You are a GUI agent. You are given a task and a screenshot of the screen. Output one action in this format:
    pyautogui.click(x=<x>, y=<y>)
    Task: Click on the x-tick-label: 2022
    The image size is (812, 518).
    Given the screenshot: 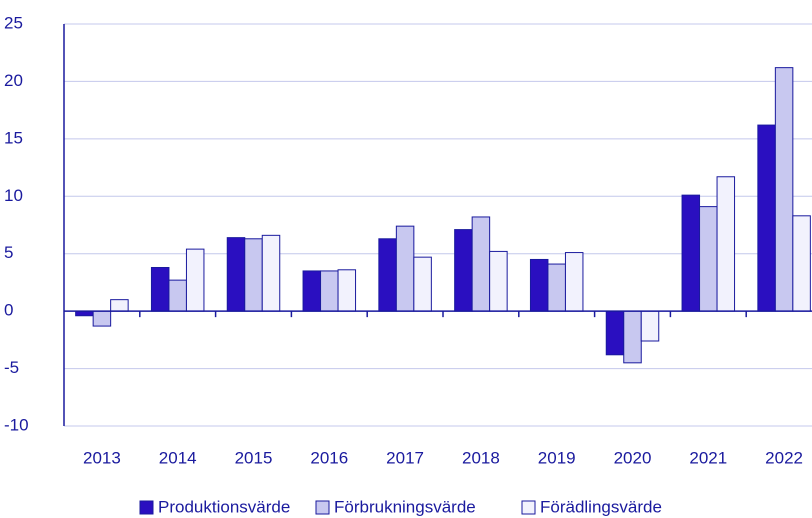 What is the action you would take?
    pyautogui.click(x=784, y=457)
    